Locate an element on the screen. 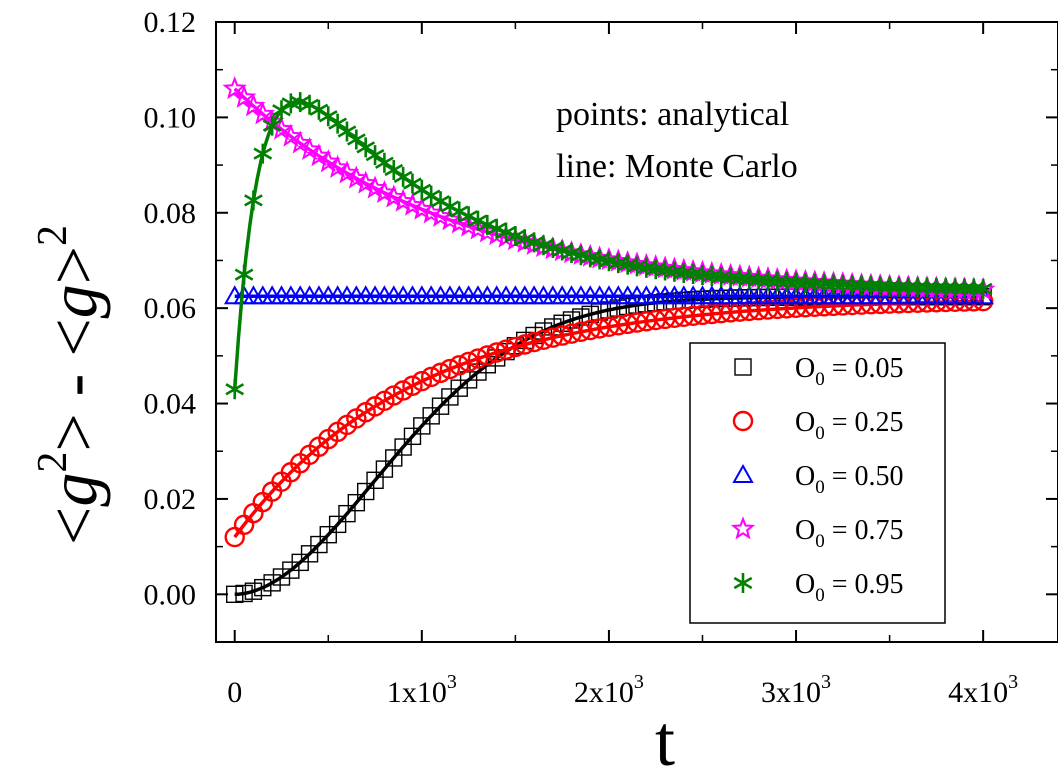 The width and height of the screenshot is (1058, 773). x-tick-label: 0 is located at coordinates (234, 692).